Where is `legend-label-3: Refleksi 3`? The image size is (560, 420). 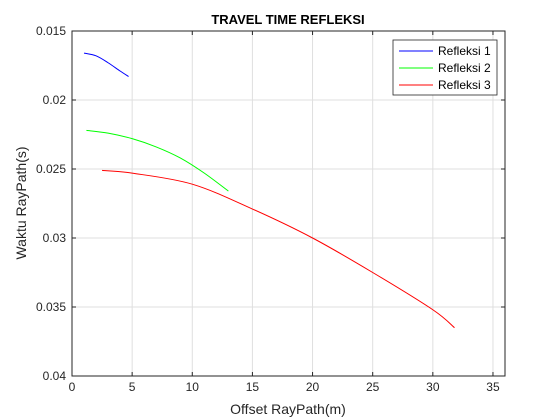
legend-label-3: Refleksi 3 is located at coordinates (464, 85).